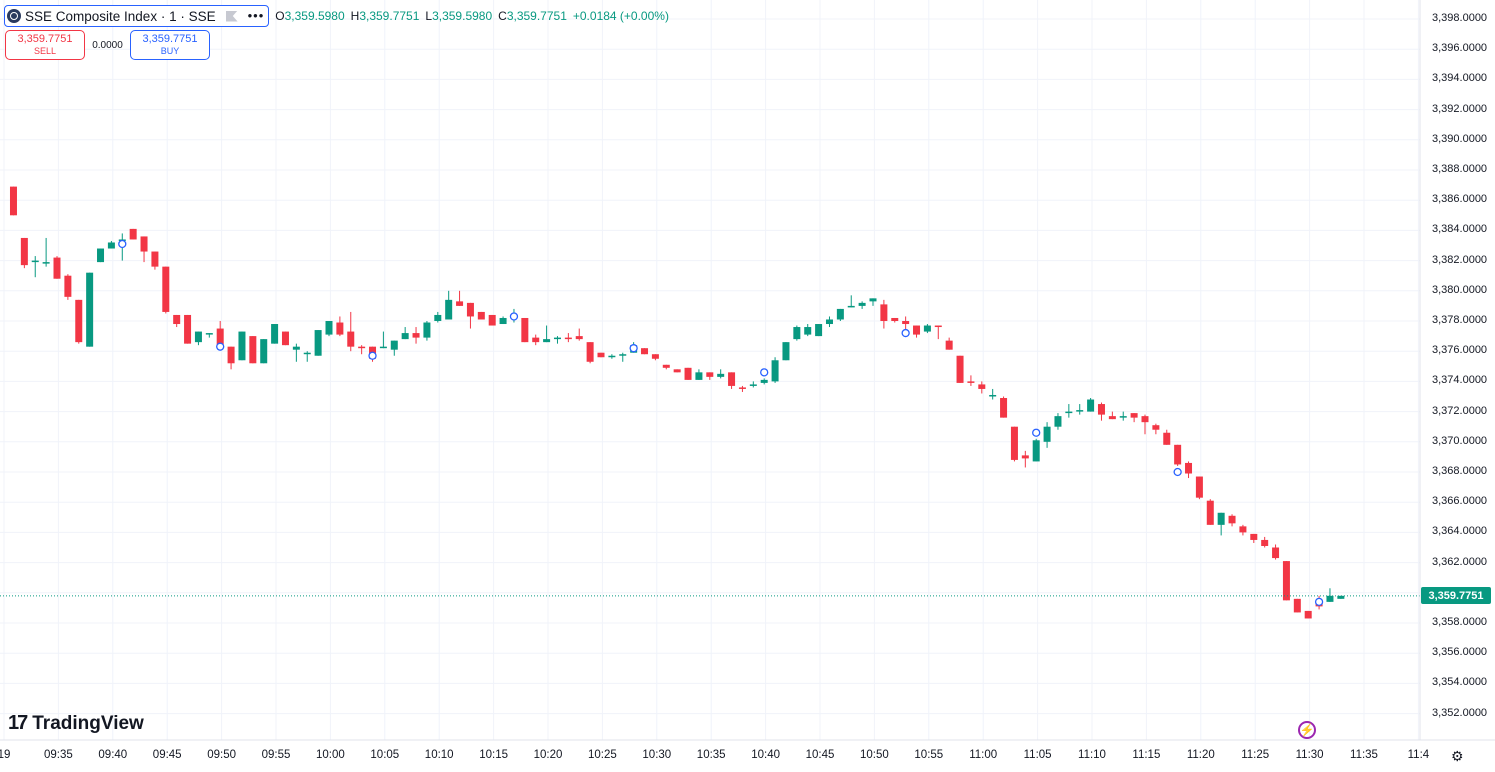 The image size is (1495, 772). What do you see at coordinates (459, 16) in the screenshot?
I see `ohlc-low: L3,359.5980` at bounding box center [459, 16].